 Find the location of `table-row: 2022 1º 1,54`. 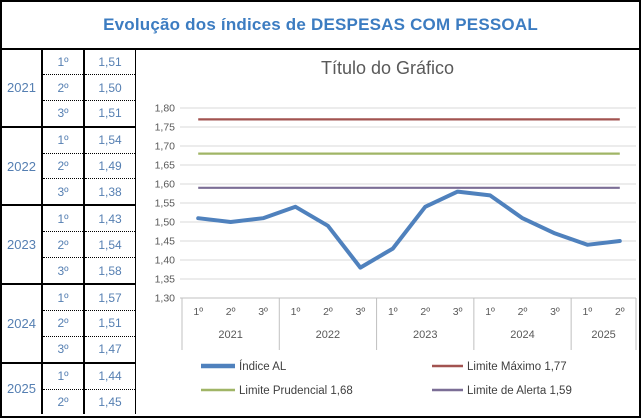

table-row: 2022 1º 1,54 is located at coordinates (69, 165).